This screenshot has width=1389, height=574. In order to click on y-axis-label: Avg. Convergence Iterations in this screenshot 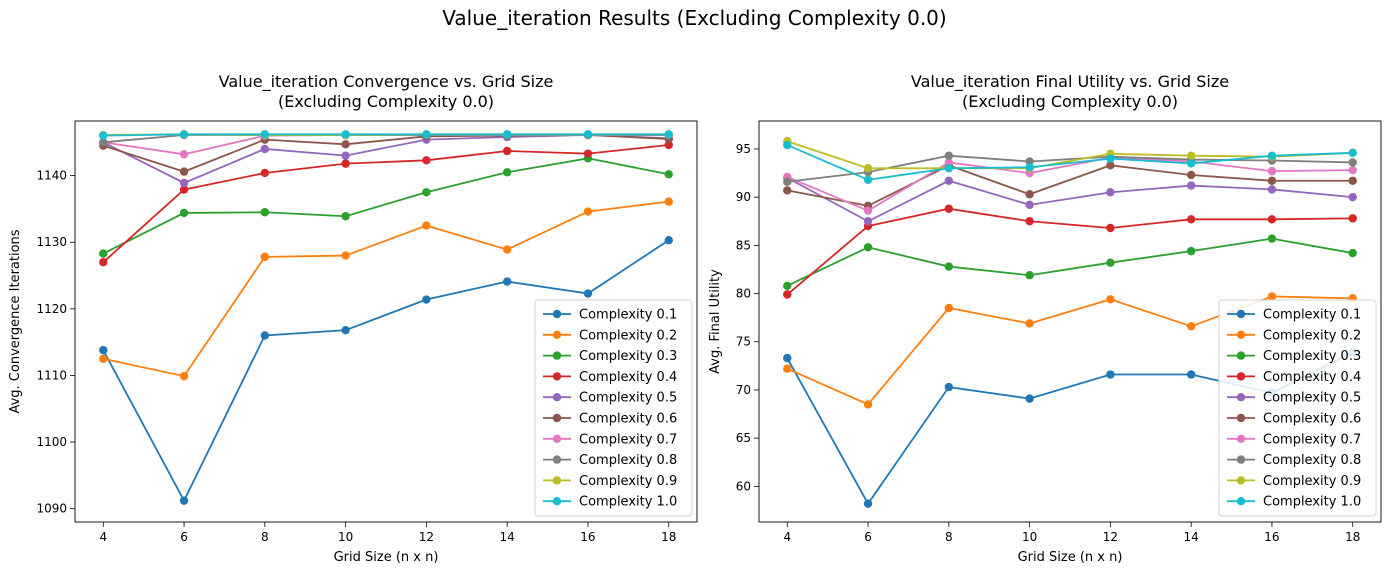, I will do `click(15, 321)`.